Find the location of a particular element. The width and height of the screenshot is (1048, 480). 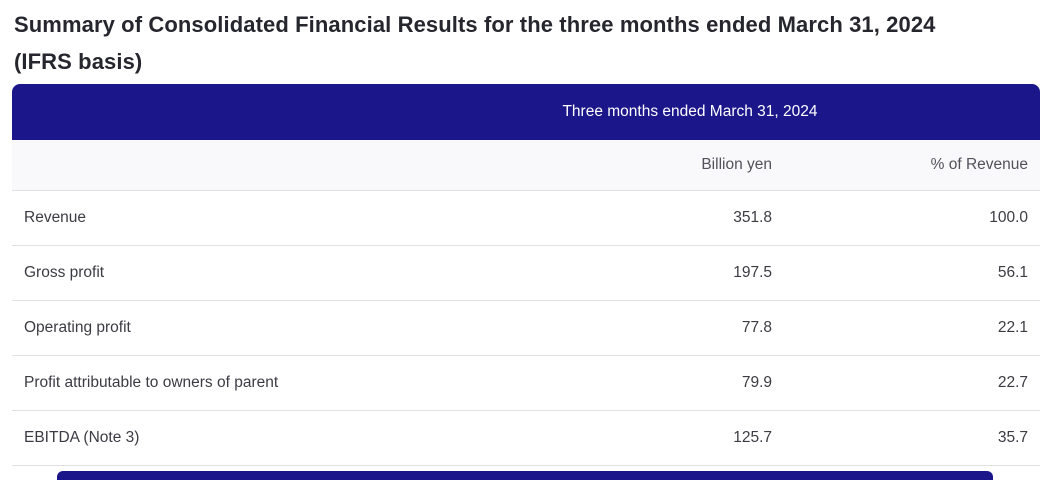

cell-percent-of-revenue: 35.7 is located at coordinates (1012, 437).